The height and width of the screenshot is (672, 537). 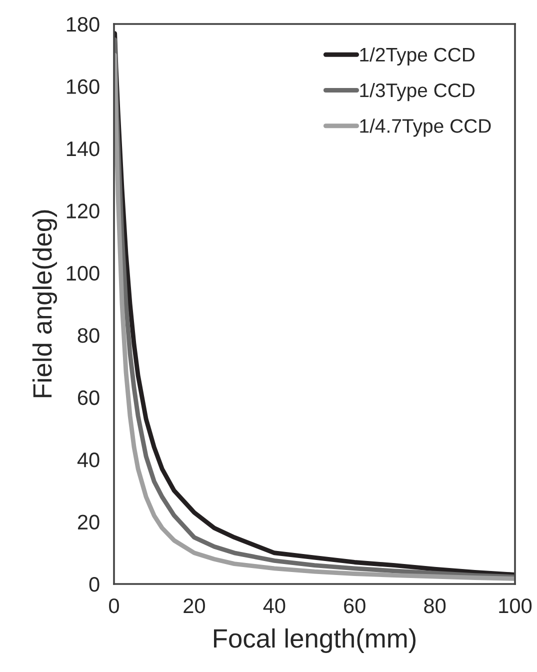 I want to click on x-tick-label: 20, so click(x=194, y=606).